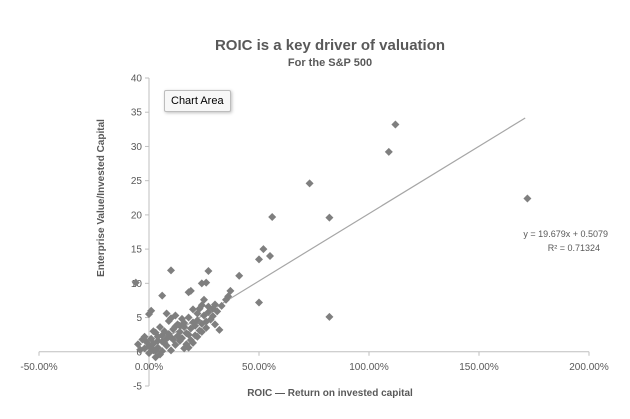 This screenshot has width=630, height=419. I want to click on y-tick-label: 35, so click(137, 113).